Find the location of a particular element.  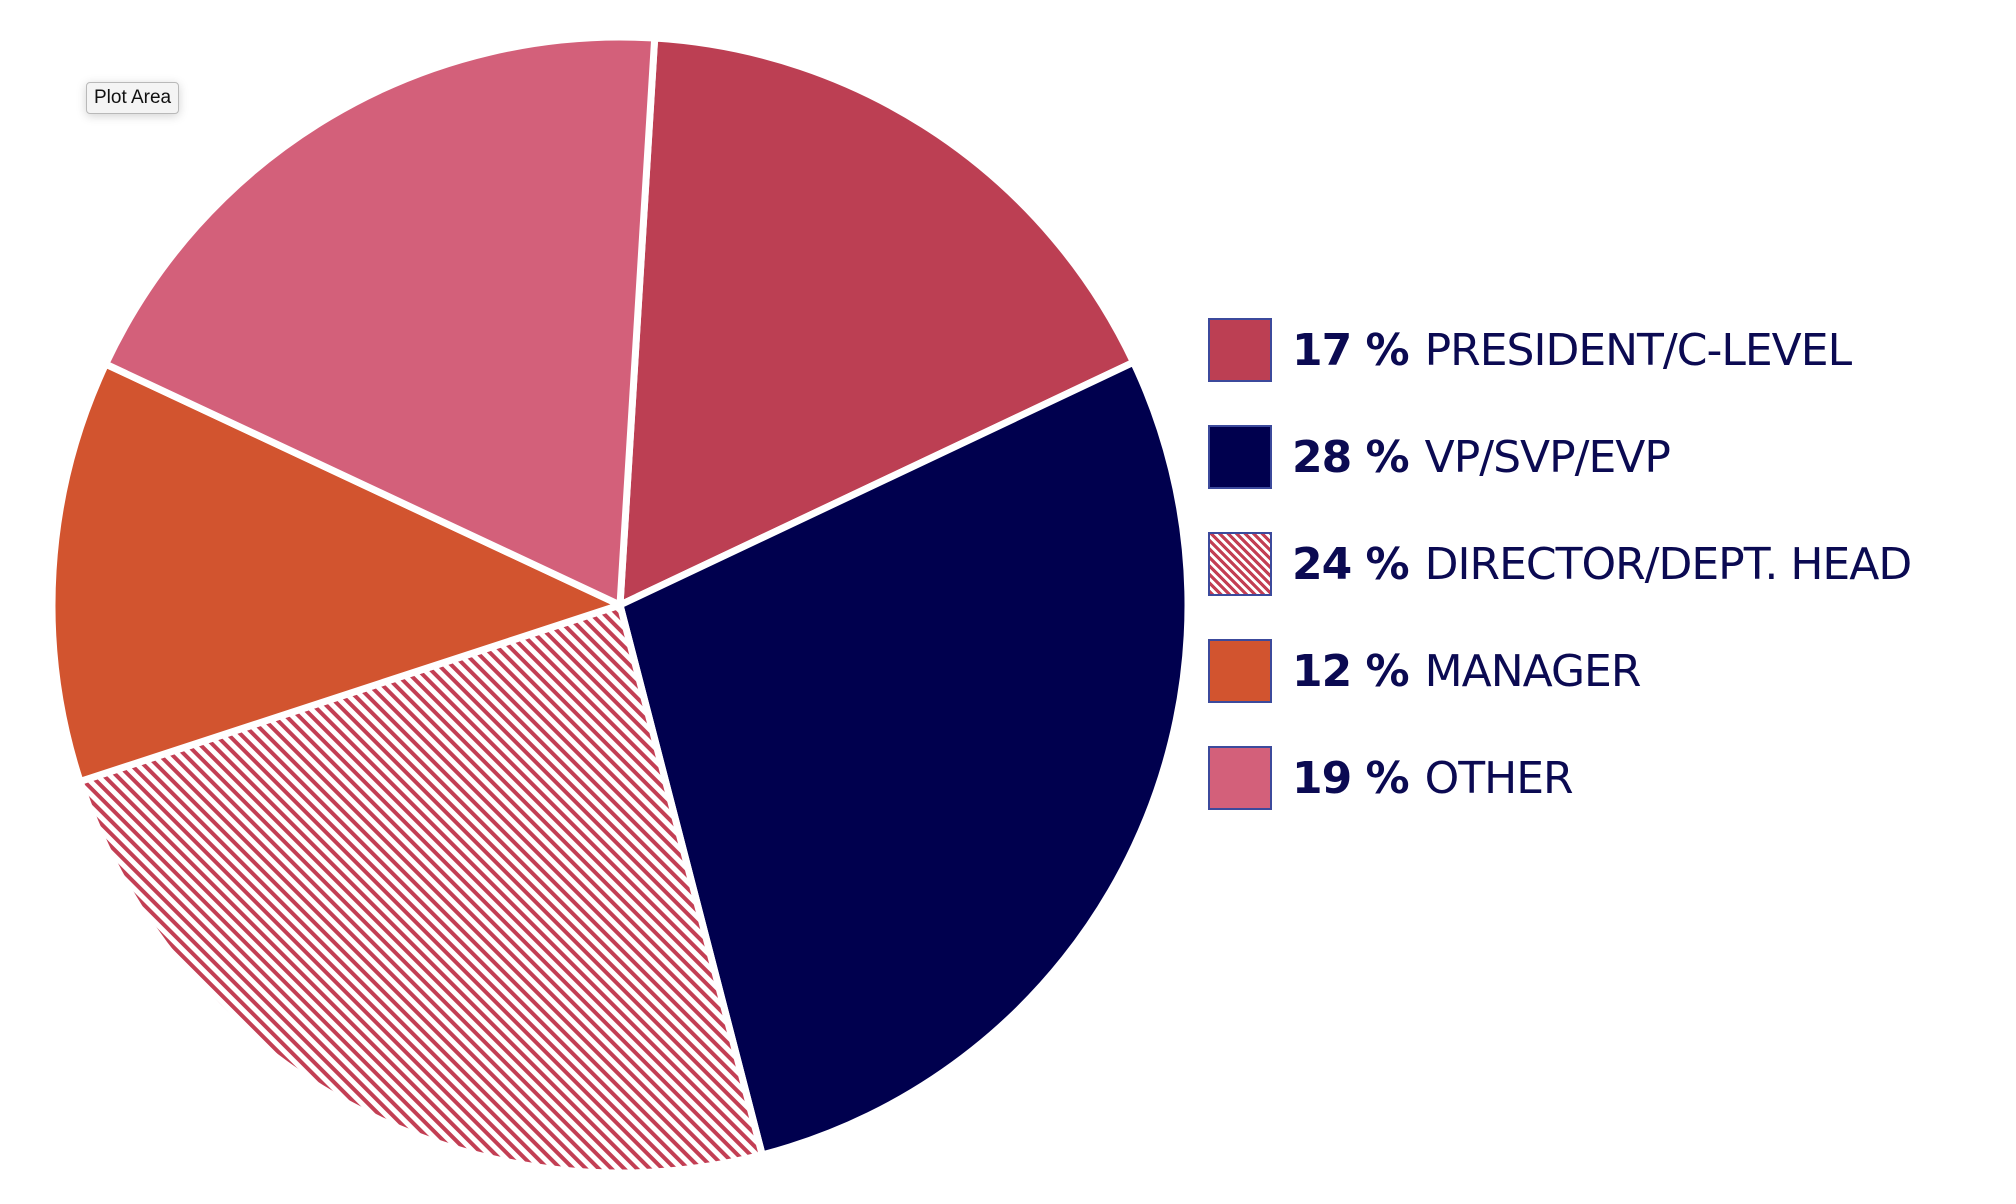

pie-slice-manager is located at coordinates (336, 572).